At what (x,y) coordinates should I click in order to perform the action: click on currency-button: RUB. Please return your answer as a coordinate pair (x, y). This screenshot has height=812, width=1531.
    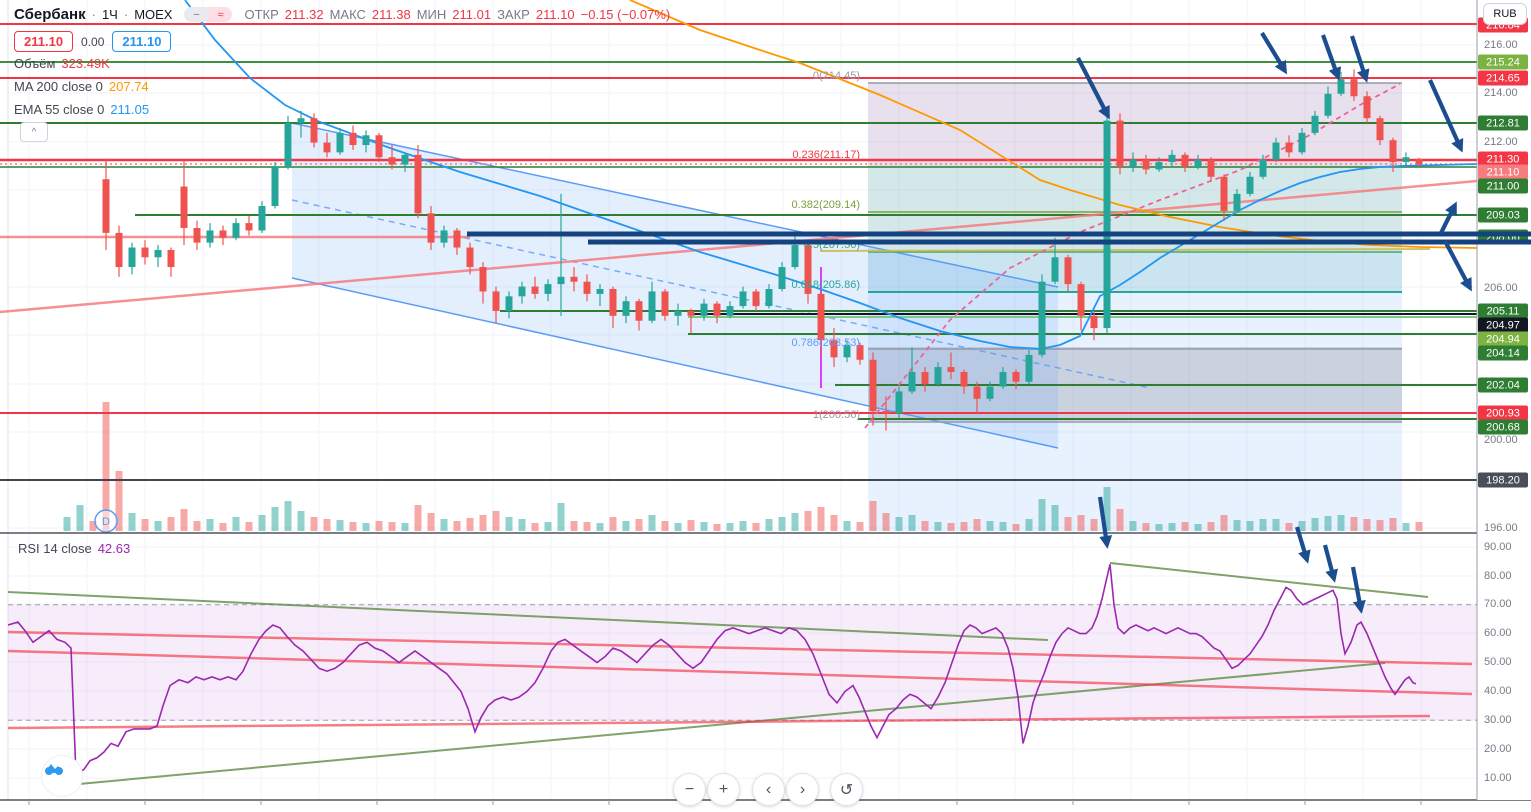
    Looking at the image, I should click on (1505, 14).